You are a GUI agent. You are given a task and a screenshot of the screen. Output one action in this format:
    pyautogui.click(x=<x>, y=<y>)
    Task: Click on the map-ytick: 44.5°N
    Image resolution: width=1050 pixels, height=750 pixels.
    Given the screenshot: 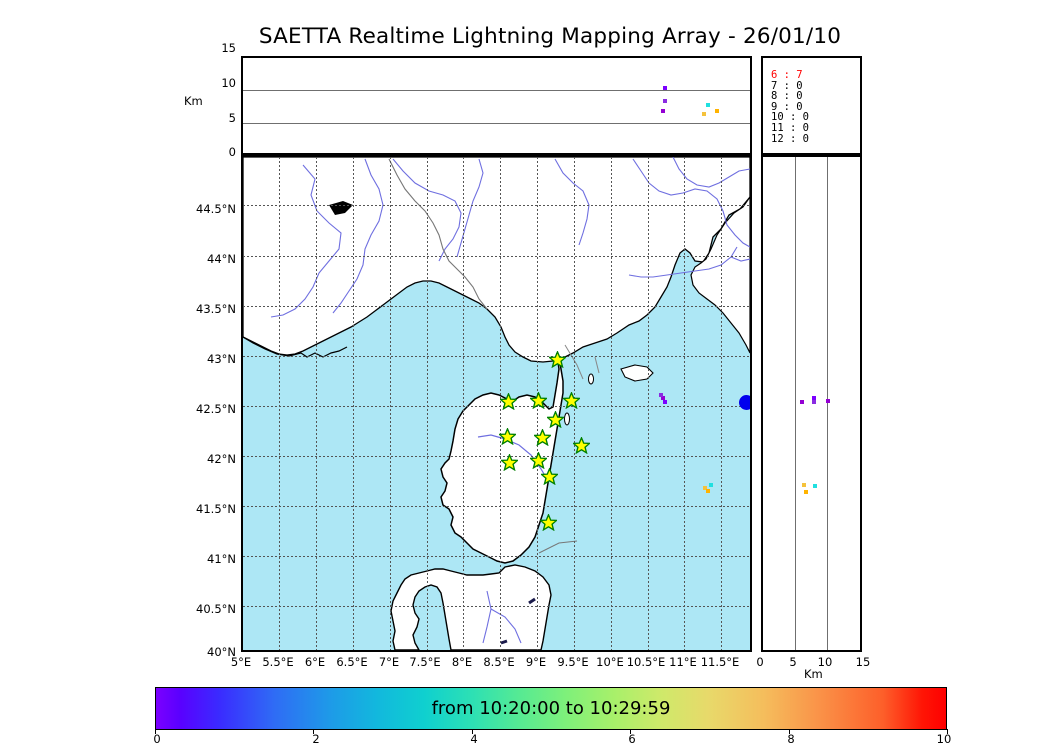 What is the action you would take?
    pyautogui.click(x=216, y=209)
    